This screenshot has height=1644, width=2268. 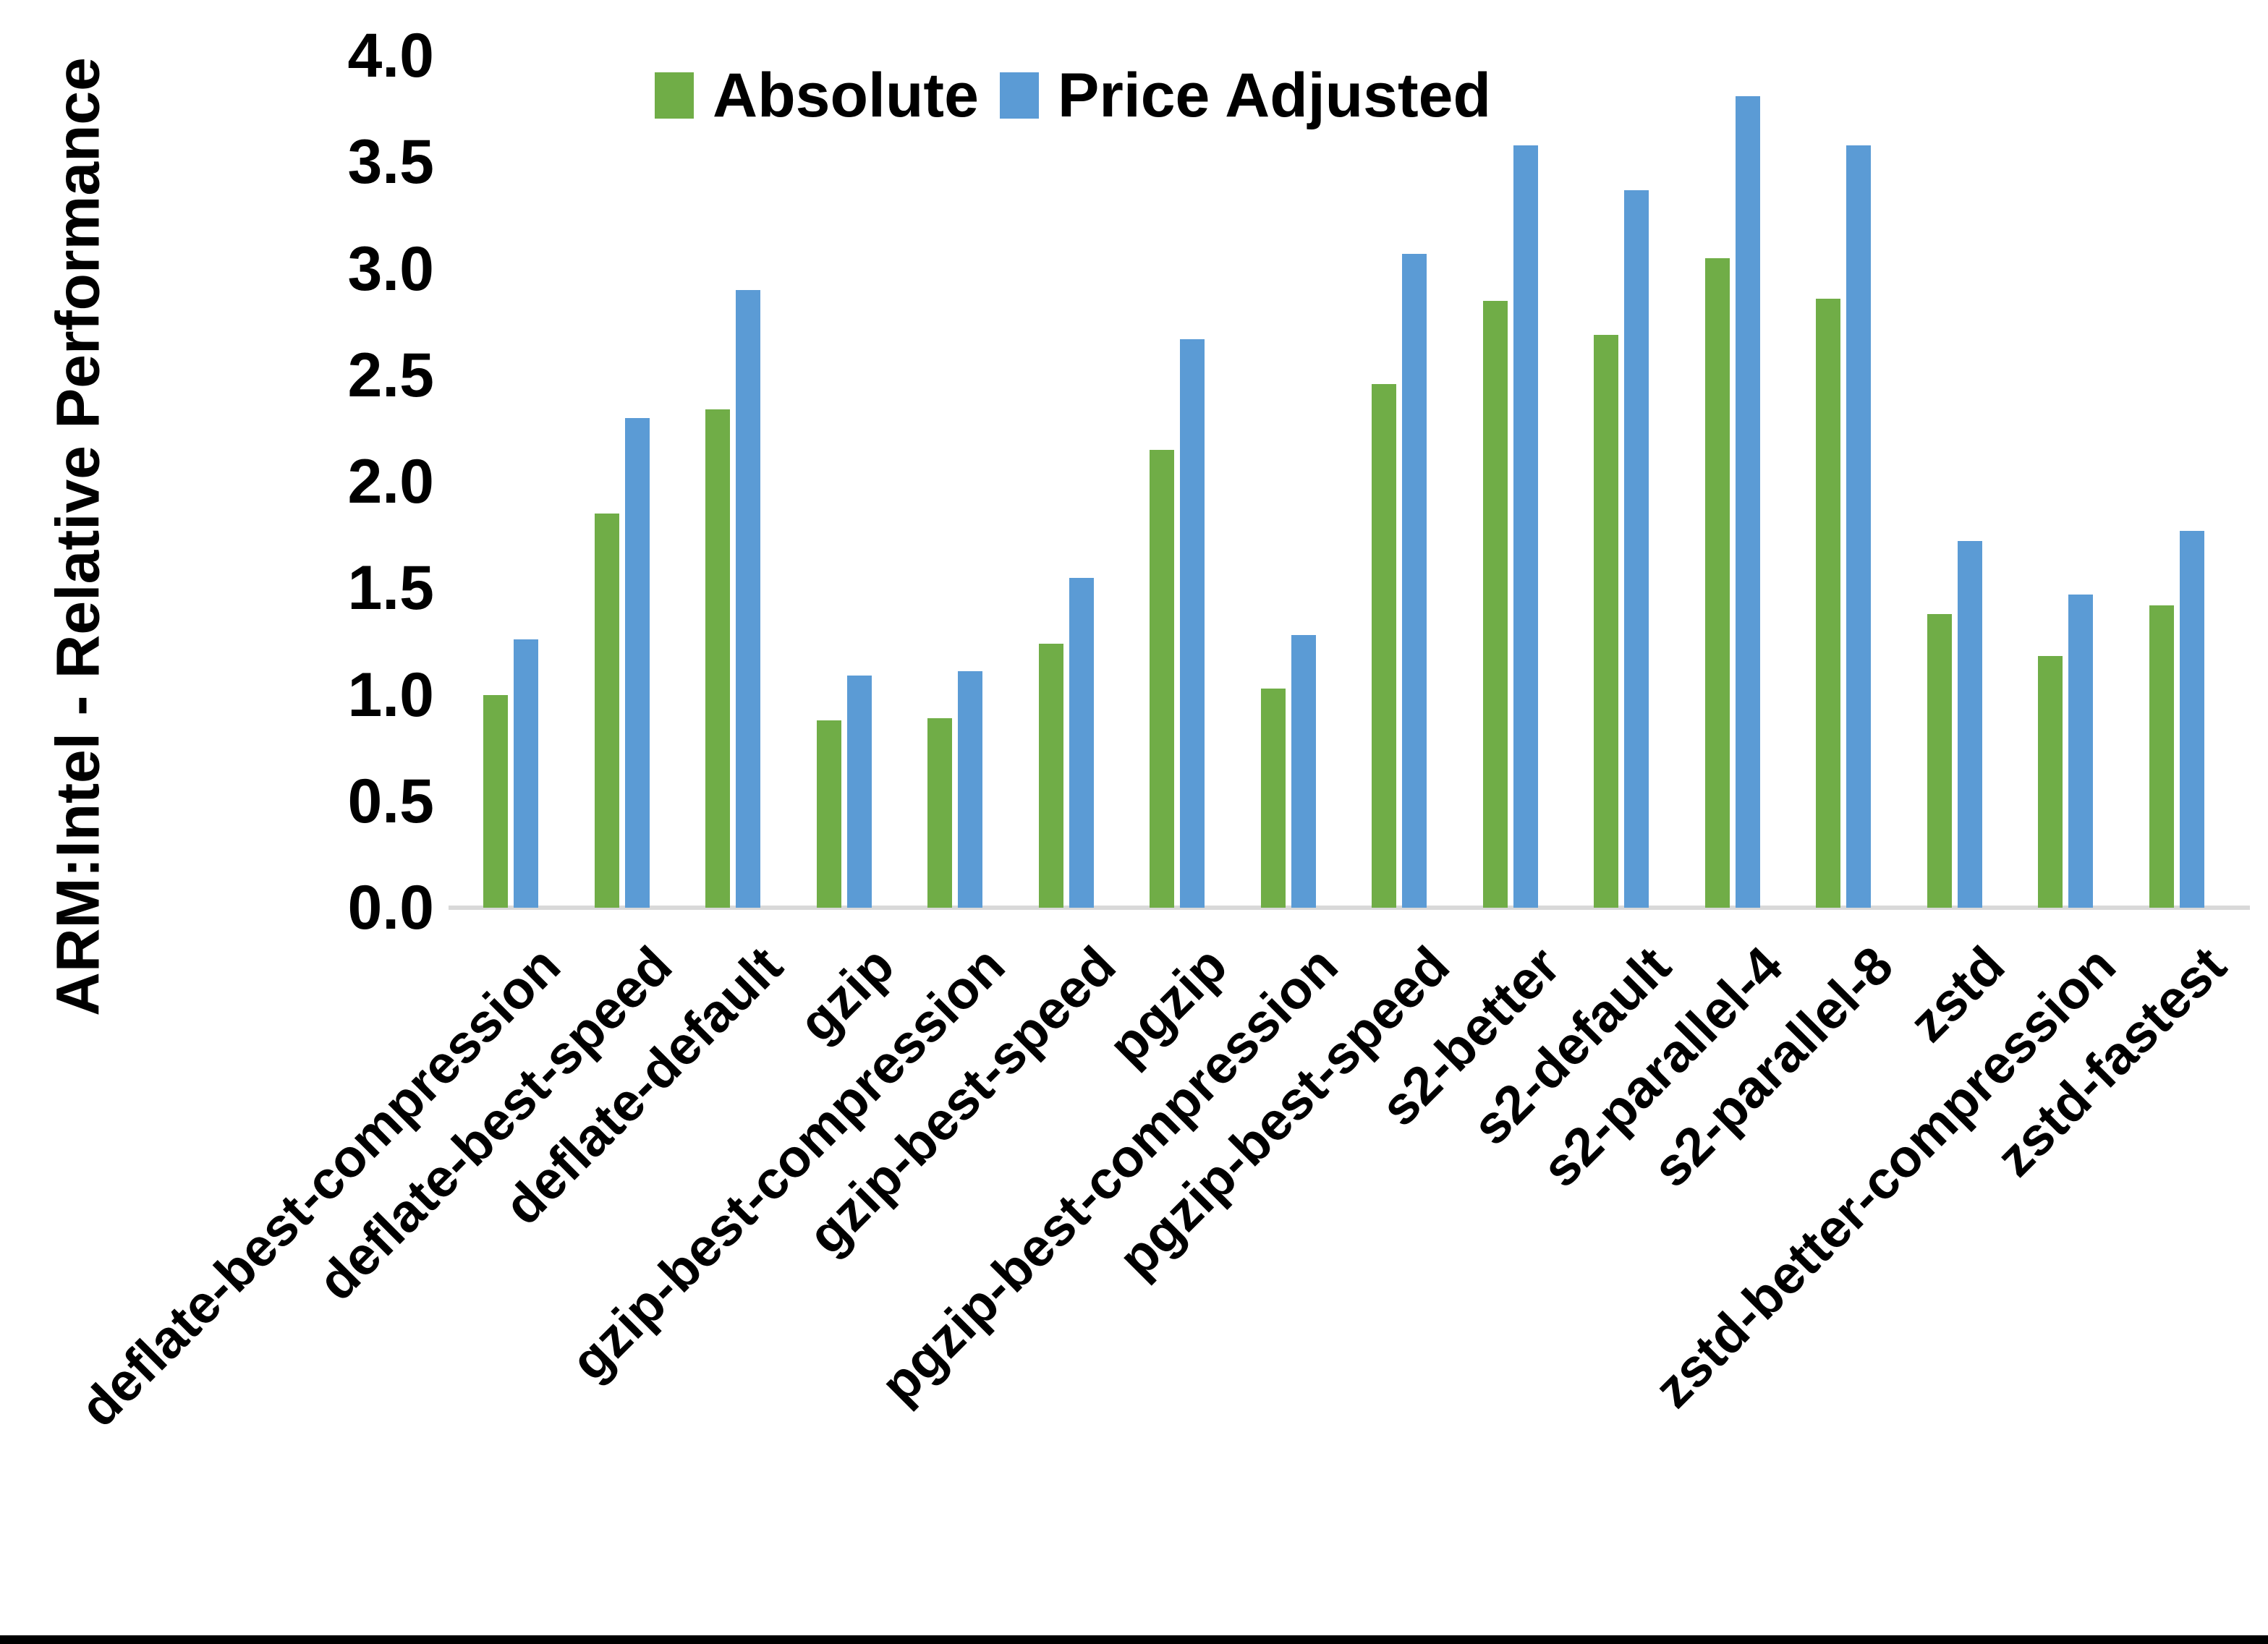 I want to click on y-tick-label: 0.0, so click(x=390, y=907).